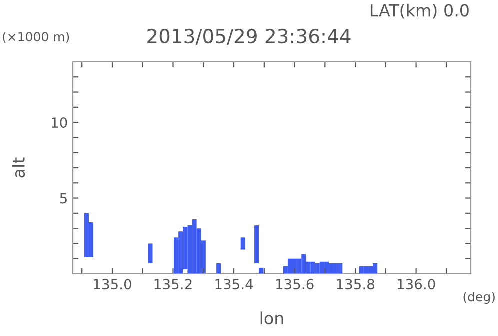 The height and width of the screenshot is (336, 498). Describe the element at coordinates (272, 318) in the screenshot. I see `x-axis-title: lon` at that location.